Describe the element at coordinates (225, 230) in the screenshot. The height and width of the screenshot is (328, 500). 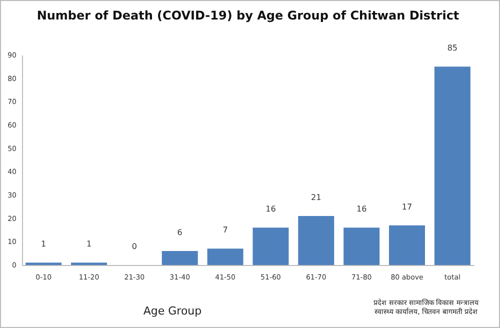
I see `data-label: 7` at that location.